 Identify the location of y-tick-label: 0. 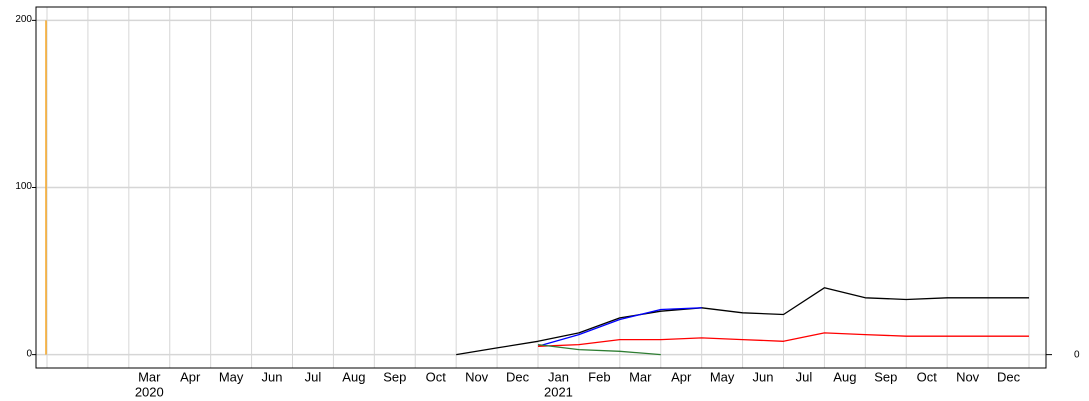
(29, 353).